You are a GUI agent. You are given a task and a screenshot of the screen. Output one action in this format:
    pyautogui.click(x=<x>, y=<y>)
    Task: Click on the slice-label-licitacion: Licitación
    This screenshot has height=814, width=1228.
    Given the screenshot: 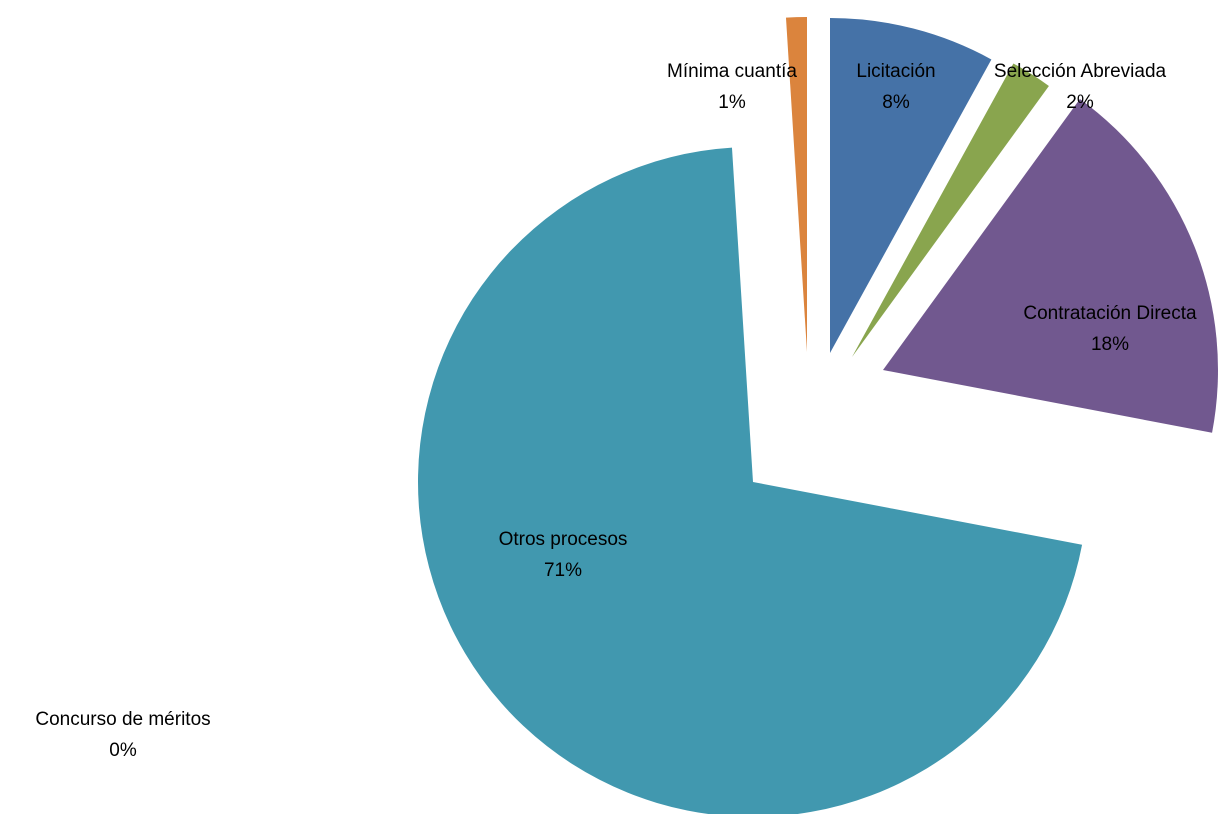 What is the action you would take?
    pyautogui.click(x=895, y=71)
    